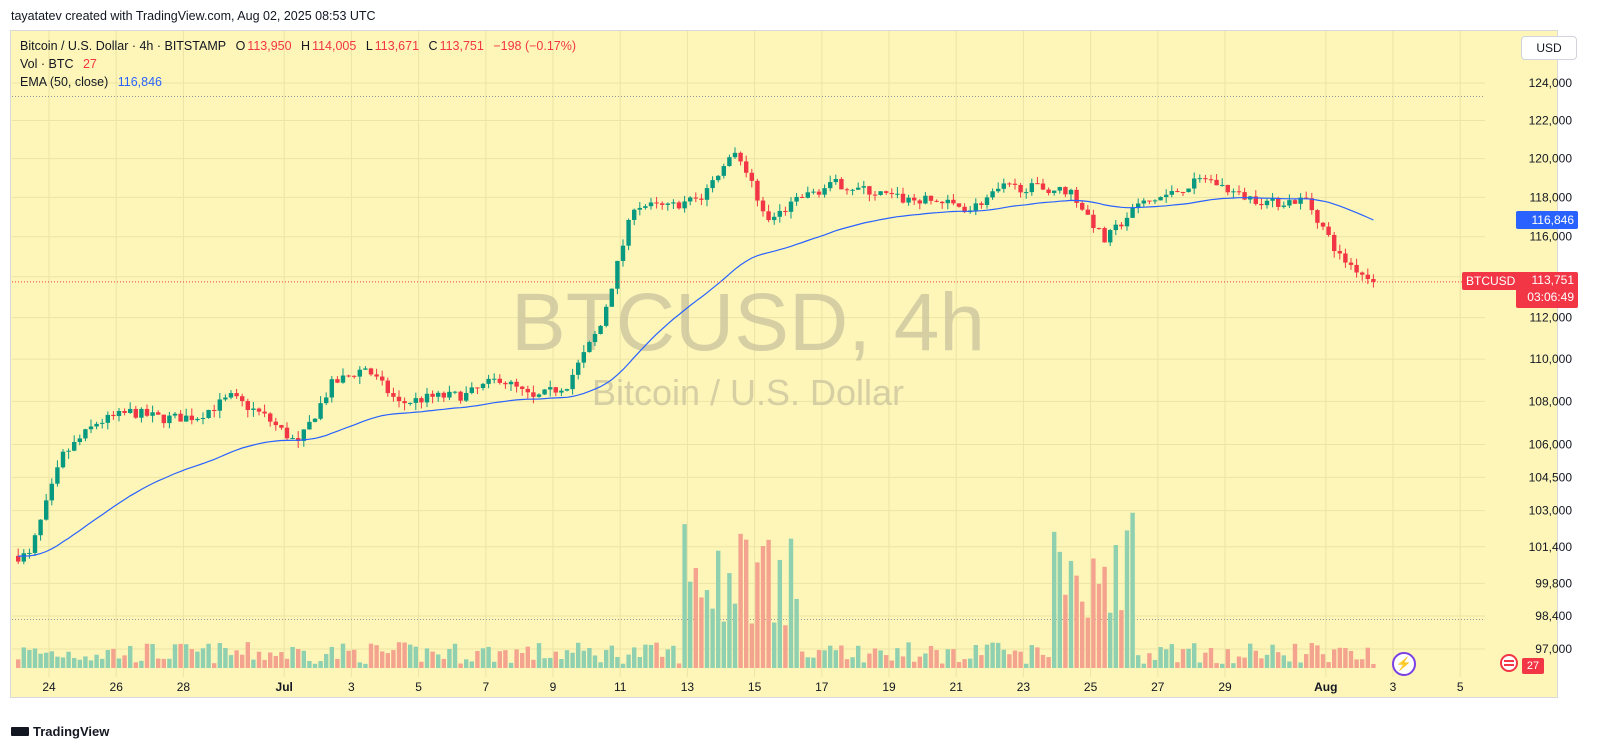 Image resolution: width=1600 pixels, height=751 pixels. I want to click on footer-brand: TradingView, so click(60, 731).